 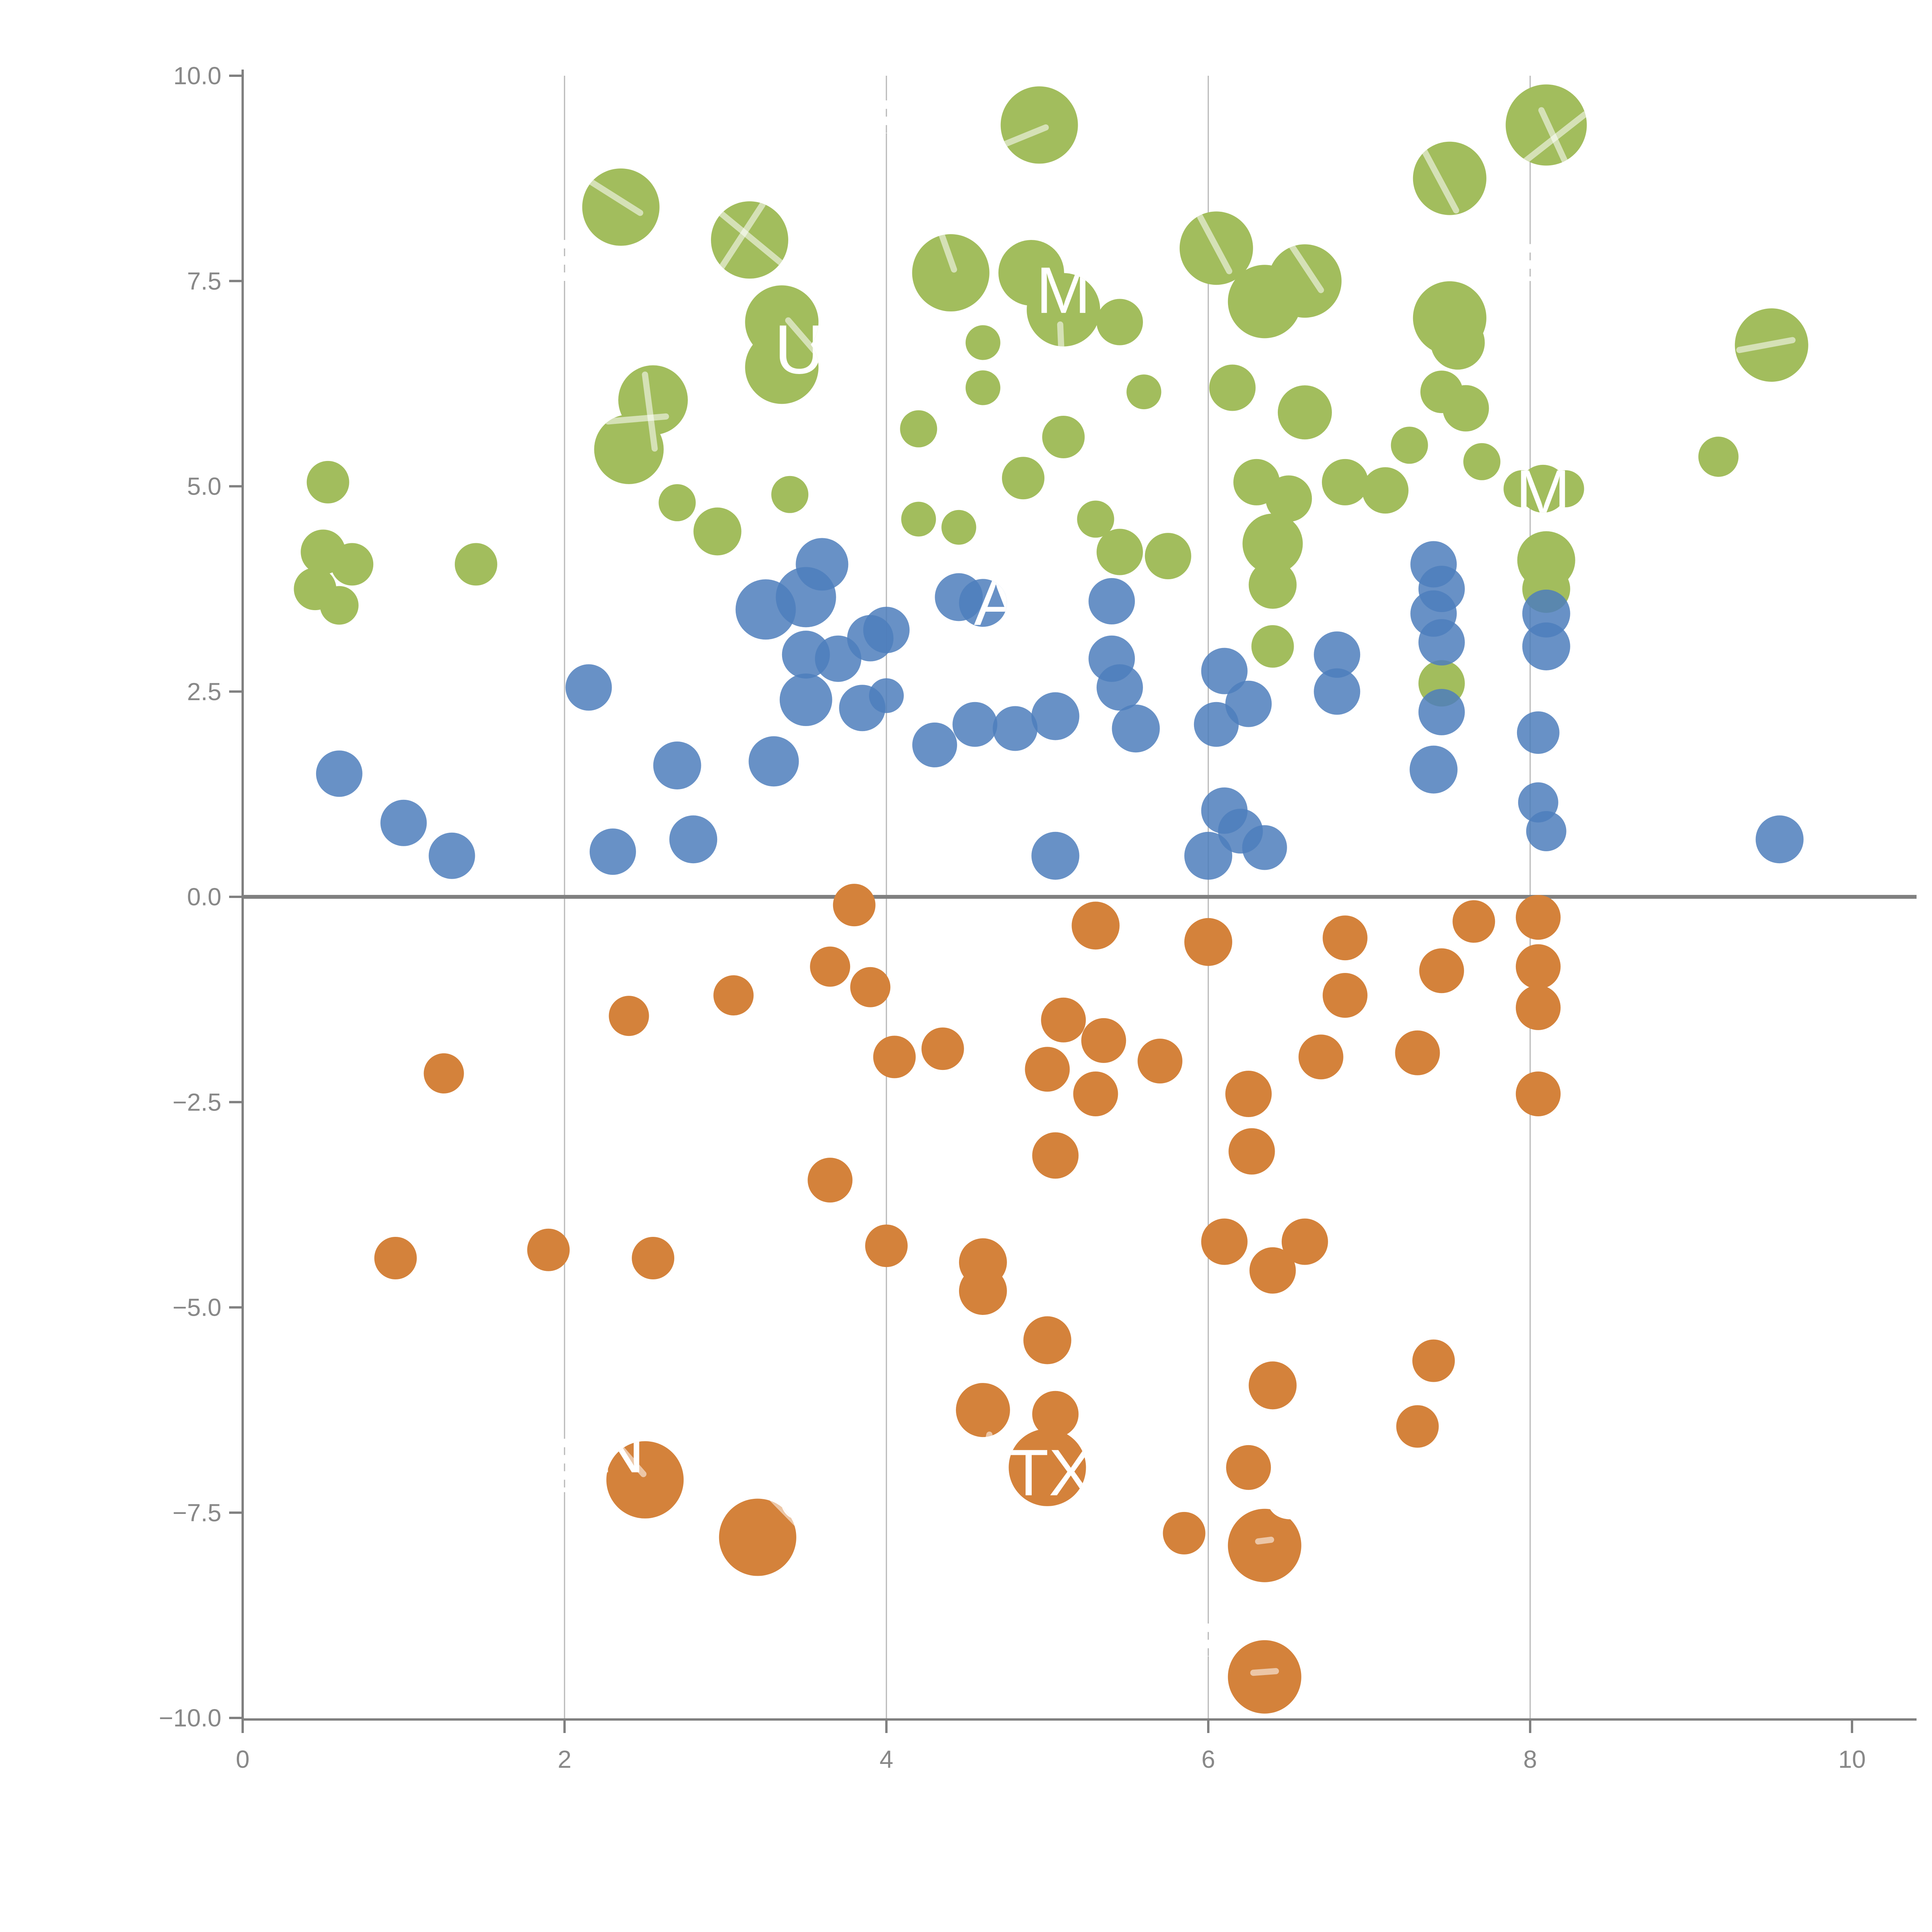 What do you see at coordinates (197, 1307) in the screenshot?
I see `y-tick-label: −5.0` at bounding box center [197, 1307].